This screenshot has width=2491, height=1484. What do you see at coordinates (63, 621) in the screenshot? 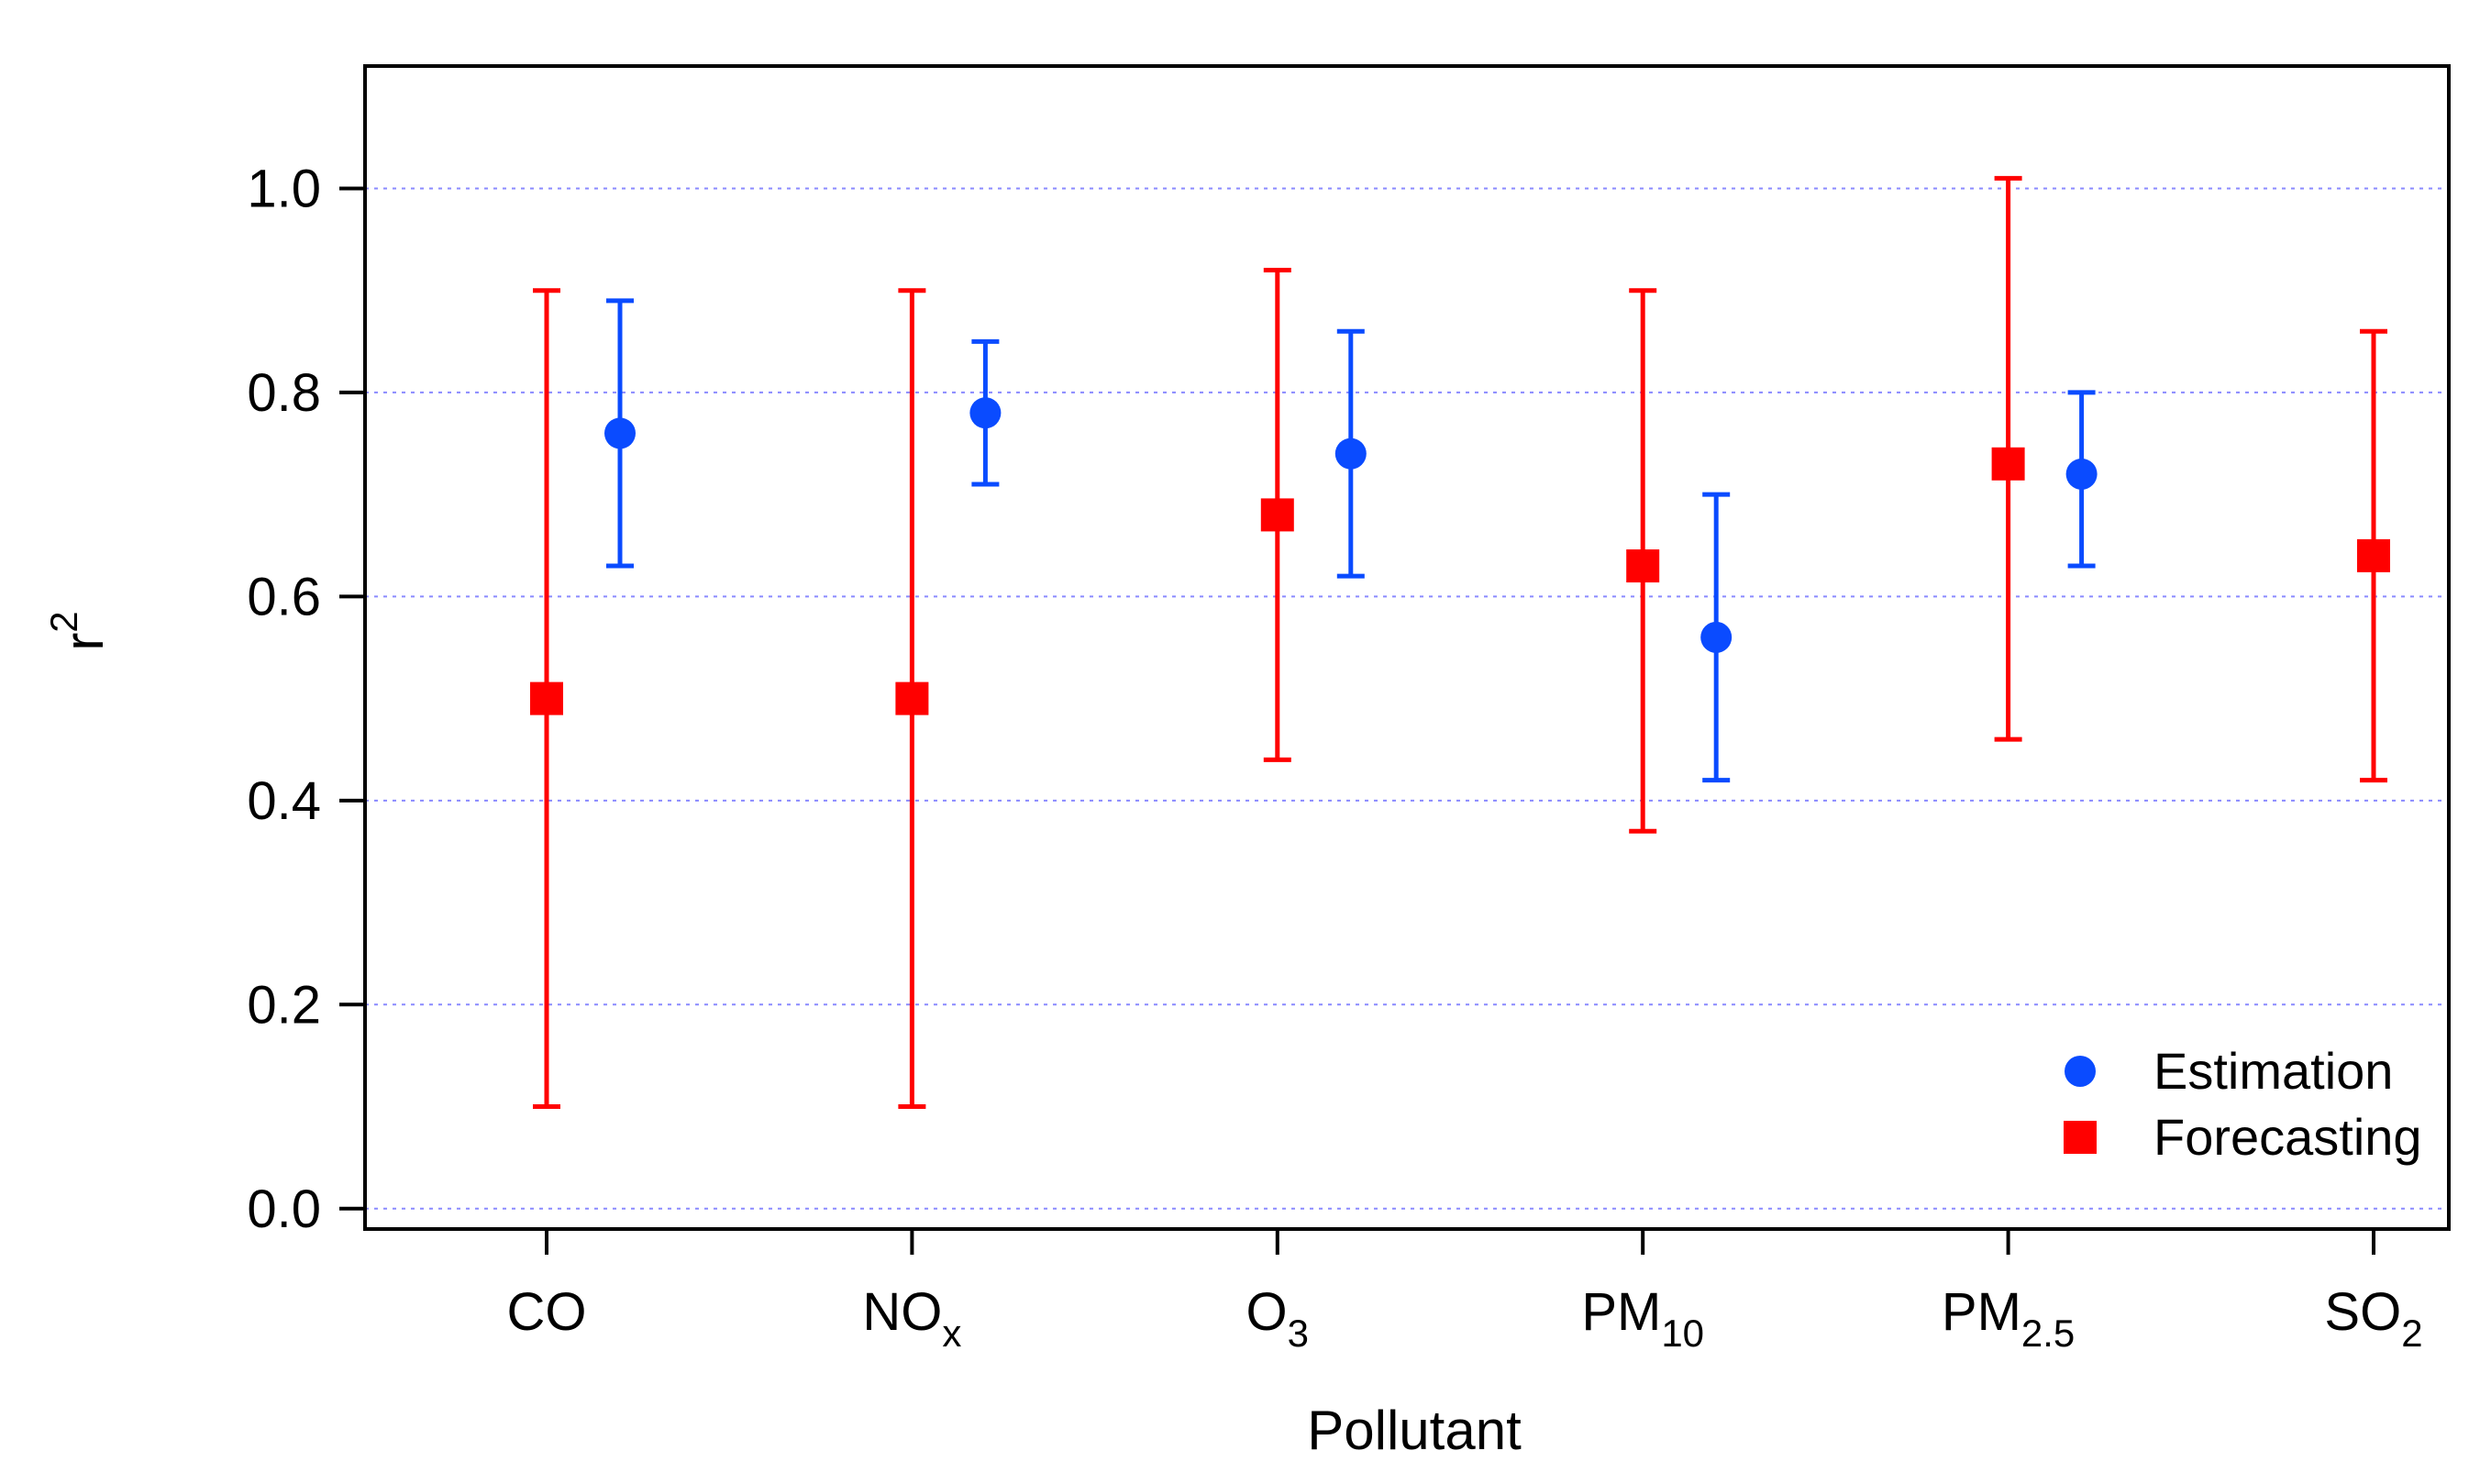
I see `y-axis-title-superscript: 2` at bounding box center [63, 621].